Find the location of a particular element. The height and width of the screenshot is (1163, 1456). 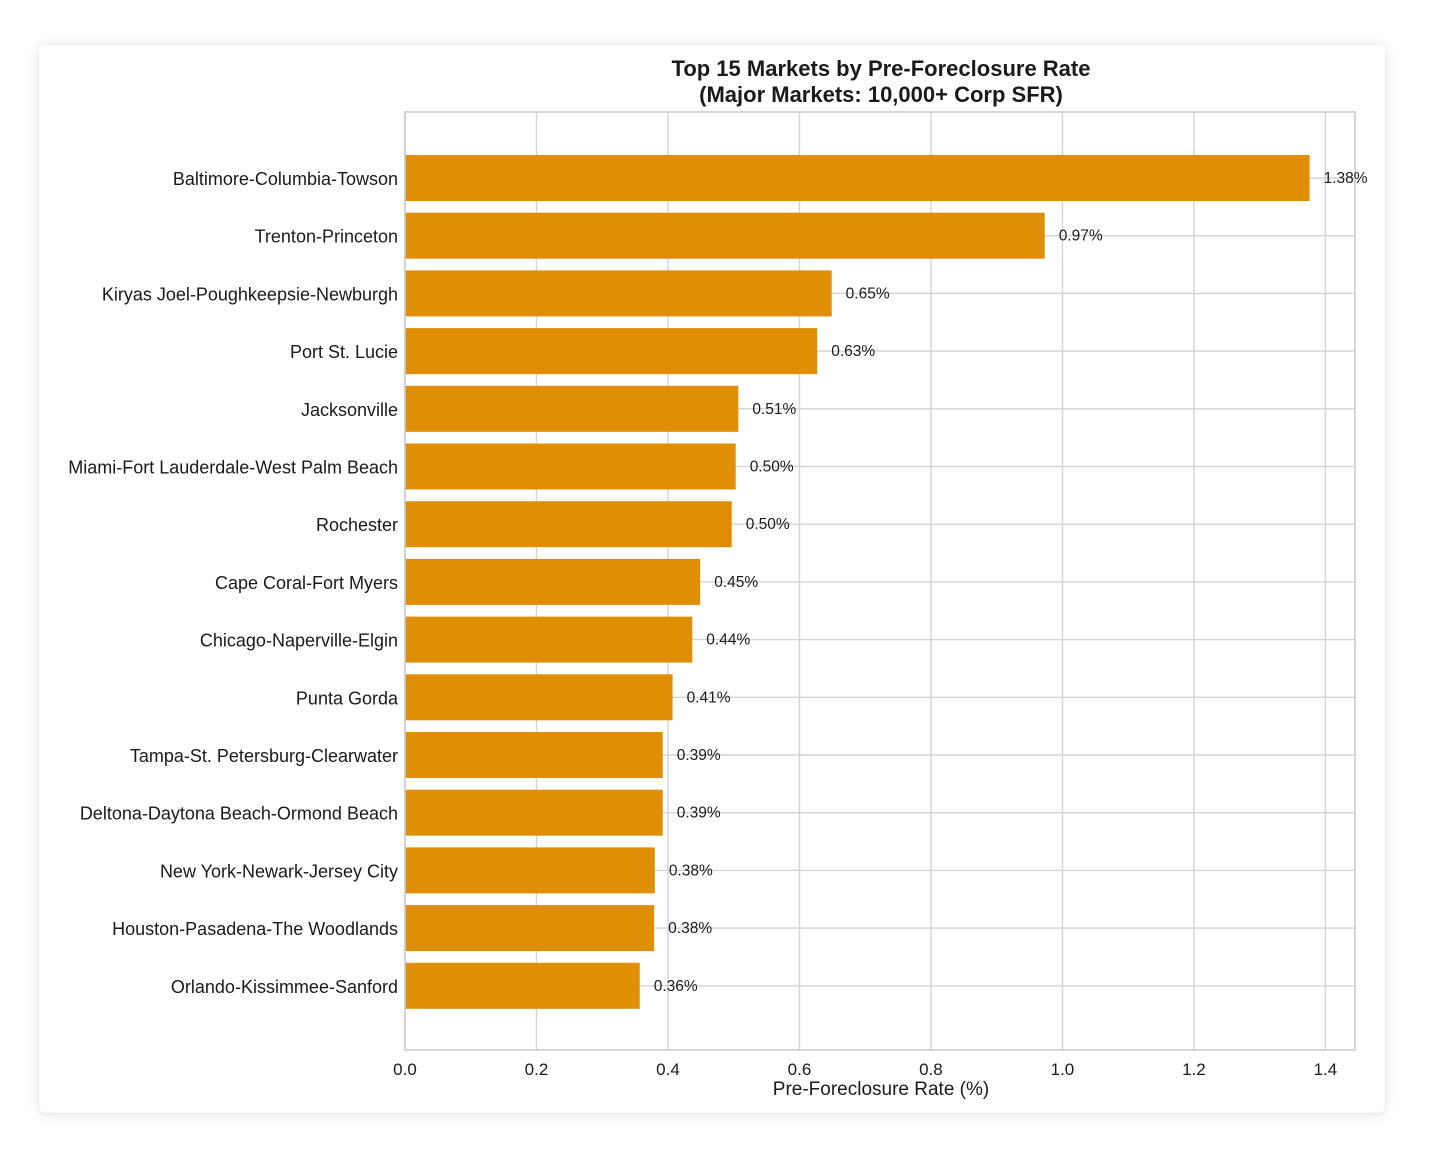

x-tick-label: 0.4 is located at coordinates (668, 1069).